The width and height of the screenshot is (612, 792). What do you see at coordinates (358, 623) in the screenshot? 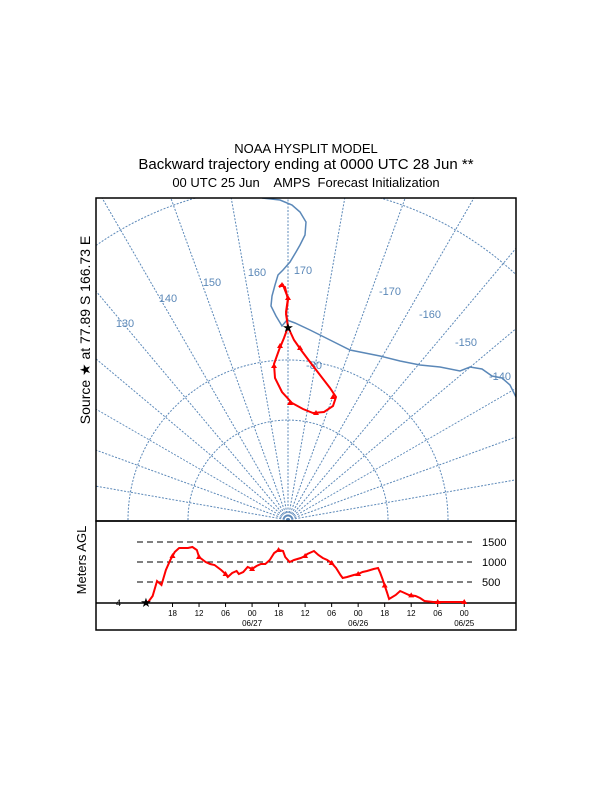
I see `date-label: 06/26` at bounding box center [358, 623].